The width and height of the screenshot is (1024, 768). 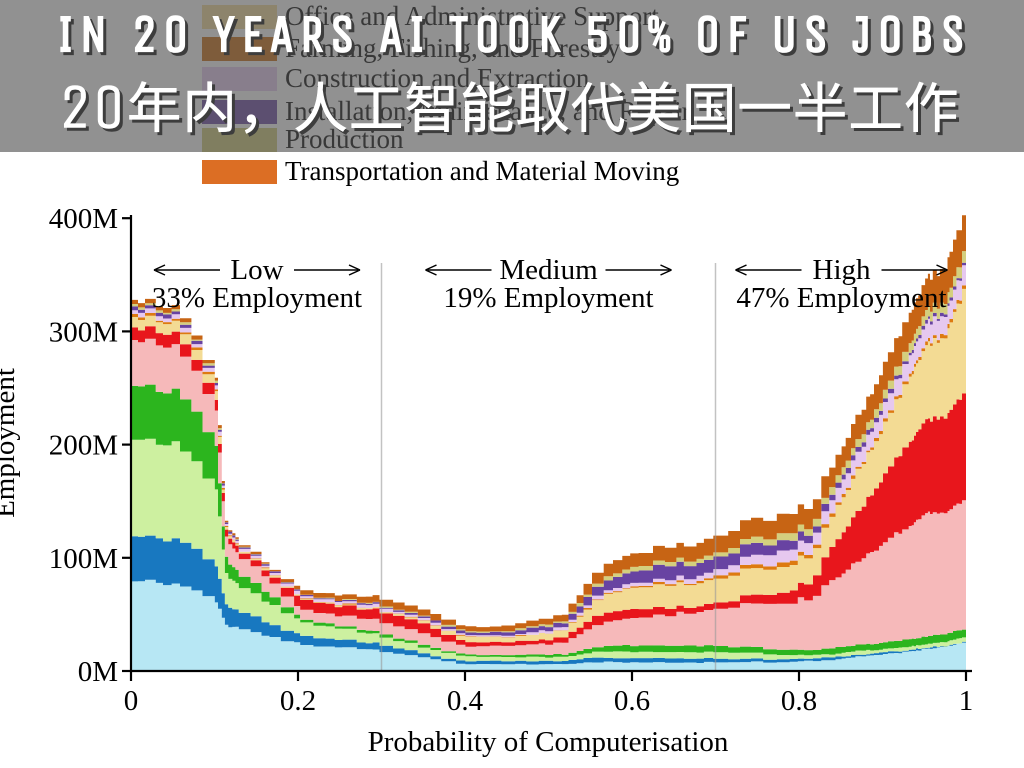 I want to click on svg-text: High, so click(x=842, y=270).